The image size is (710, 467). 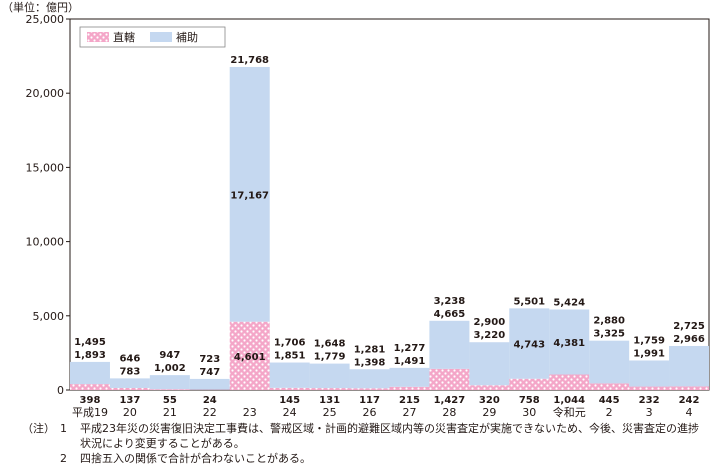 I want to click on x-category-label: 29, so click(x=489, y=412).